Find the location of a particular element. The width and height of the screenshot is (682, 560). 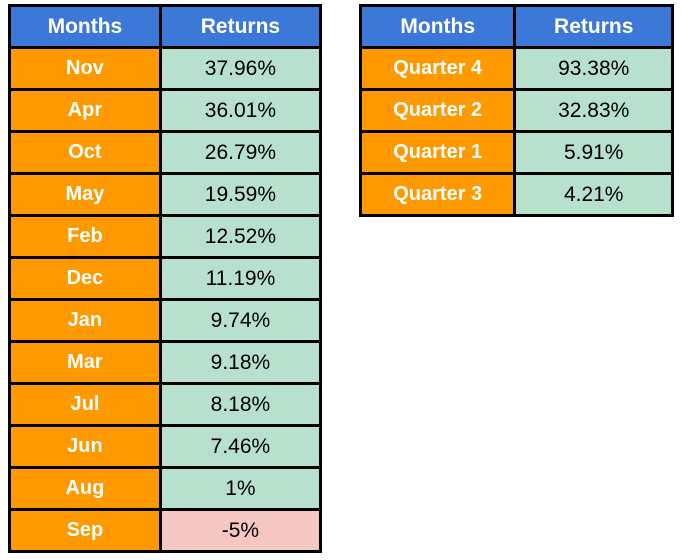

table-row: Quarter 4 93.38% is located at coordinates (516, 68).